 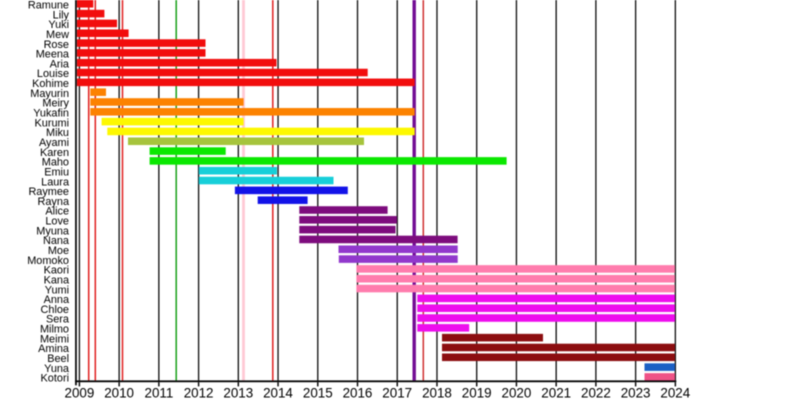 I want to click on svg-text: Kurumi, so click(x=52, y=123).